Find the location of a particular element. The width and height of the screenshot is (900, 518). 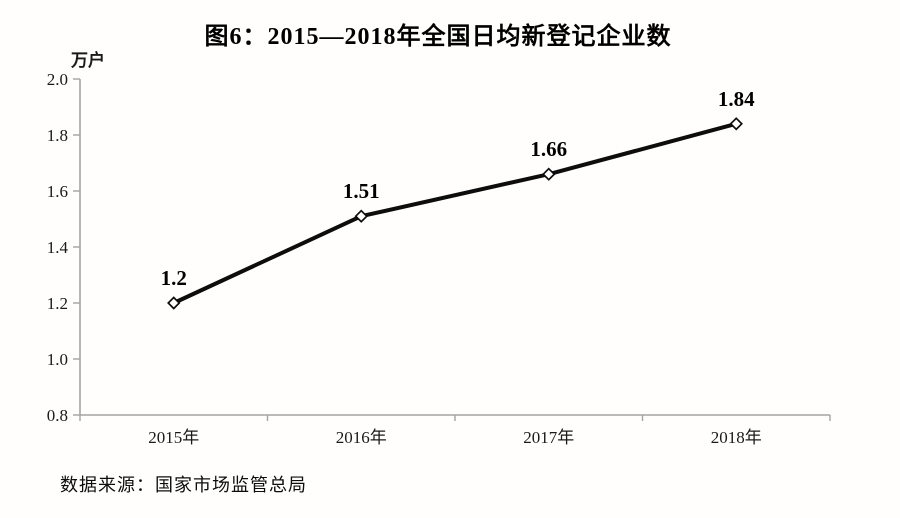

y-tick-label: 2.0 is located at coordinates (57, 79).